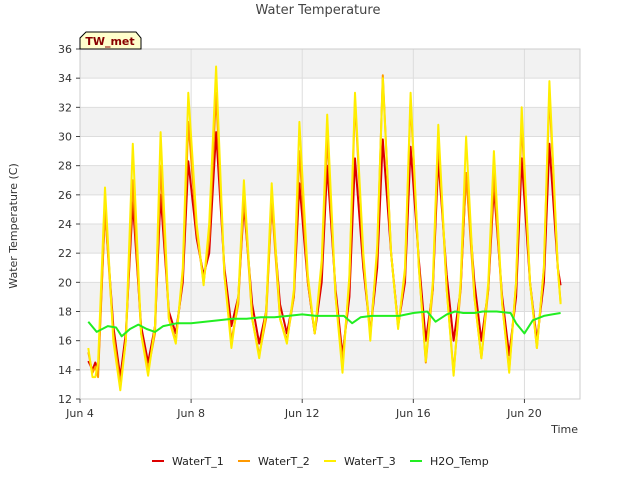 Image resolution: width=640 pixels, height=484 pixels. Describe the element at coordinates (65, 49) in the screenshot. I see `y-tick-label: 36` at that location.